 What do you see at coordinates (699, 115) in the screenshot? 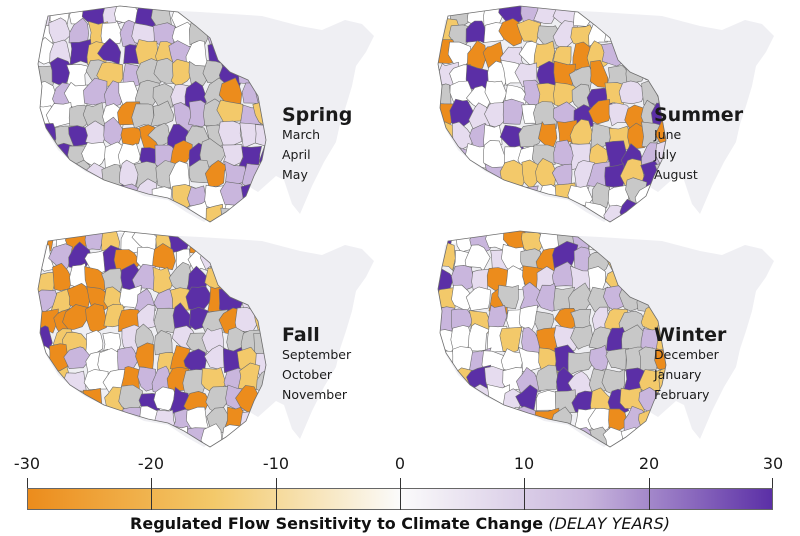
I see `season-title-summer: Summer` at bounding box center [699, 115].